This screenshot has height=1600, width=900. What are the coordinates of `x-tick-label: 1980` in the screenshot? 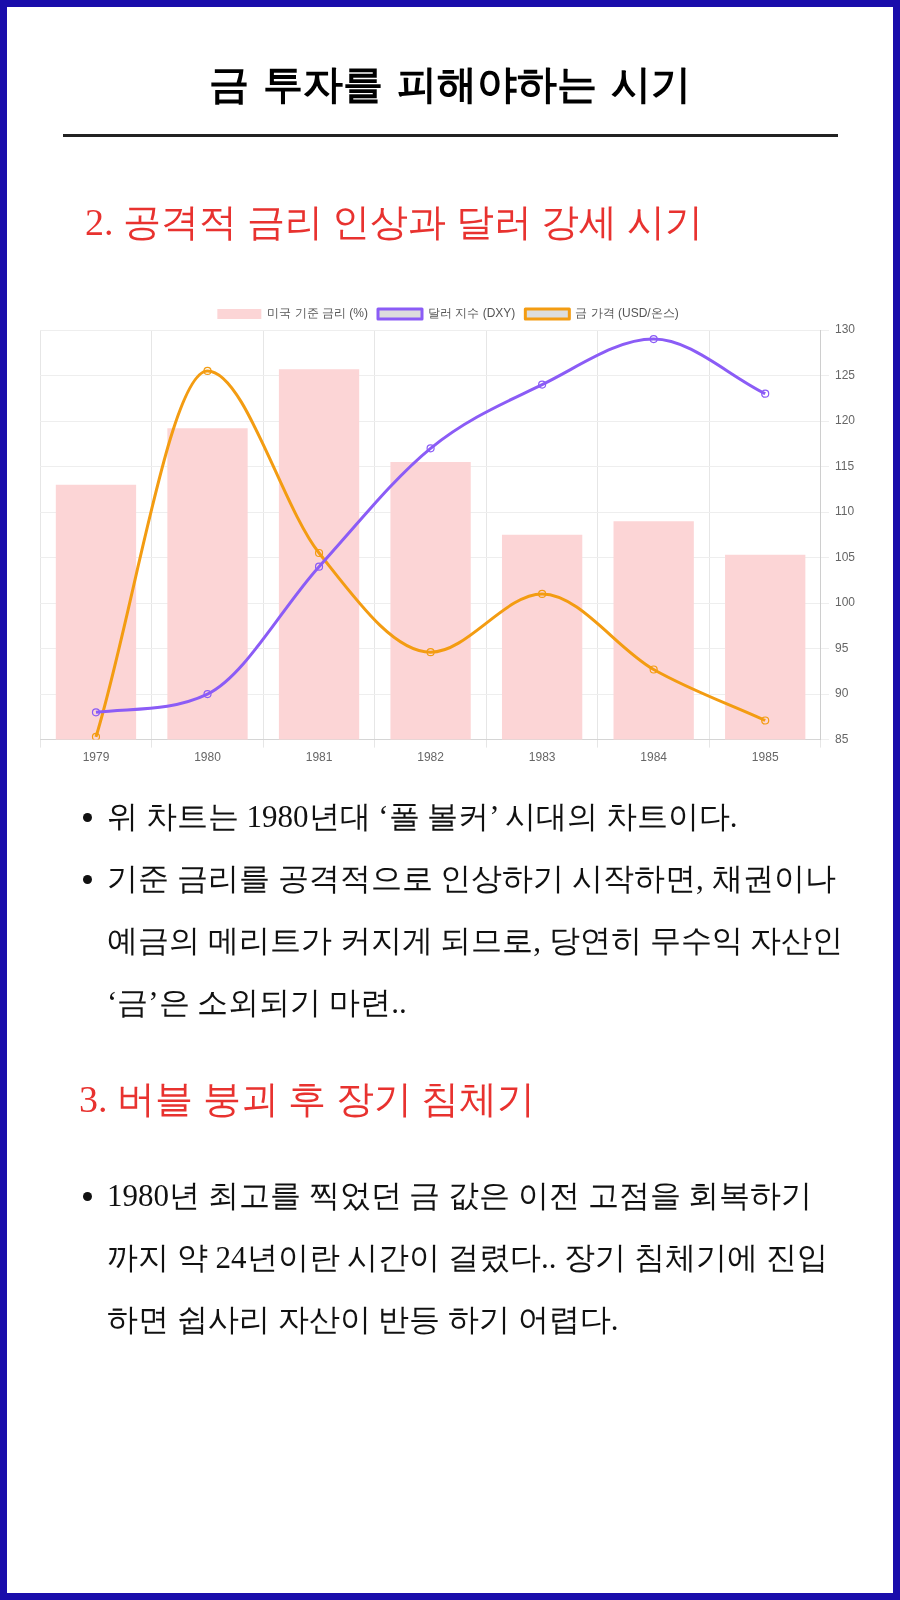 It's located at (208, 757).